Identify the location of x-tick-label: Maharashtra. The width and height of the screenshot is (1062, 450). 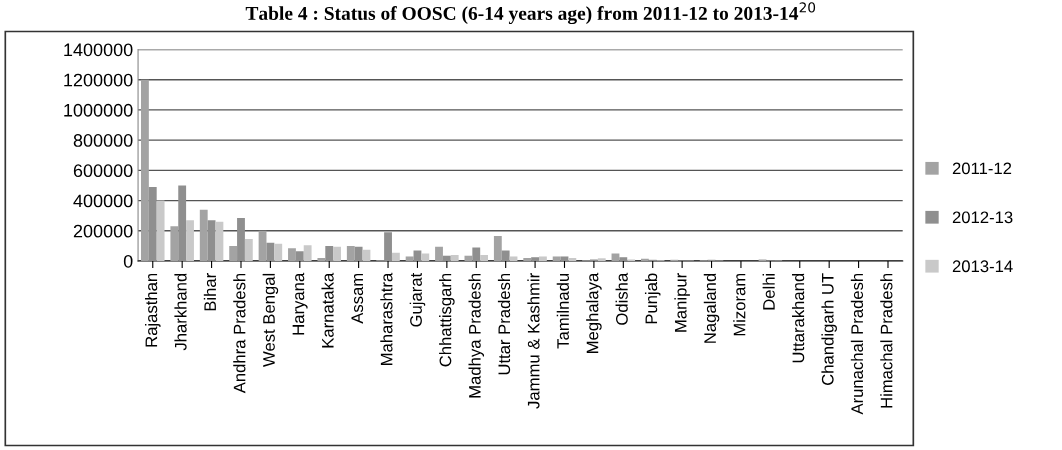
(386, 318).